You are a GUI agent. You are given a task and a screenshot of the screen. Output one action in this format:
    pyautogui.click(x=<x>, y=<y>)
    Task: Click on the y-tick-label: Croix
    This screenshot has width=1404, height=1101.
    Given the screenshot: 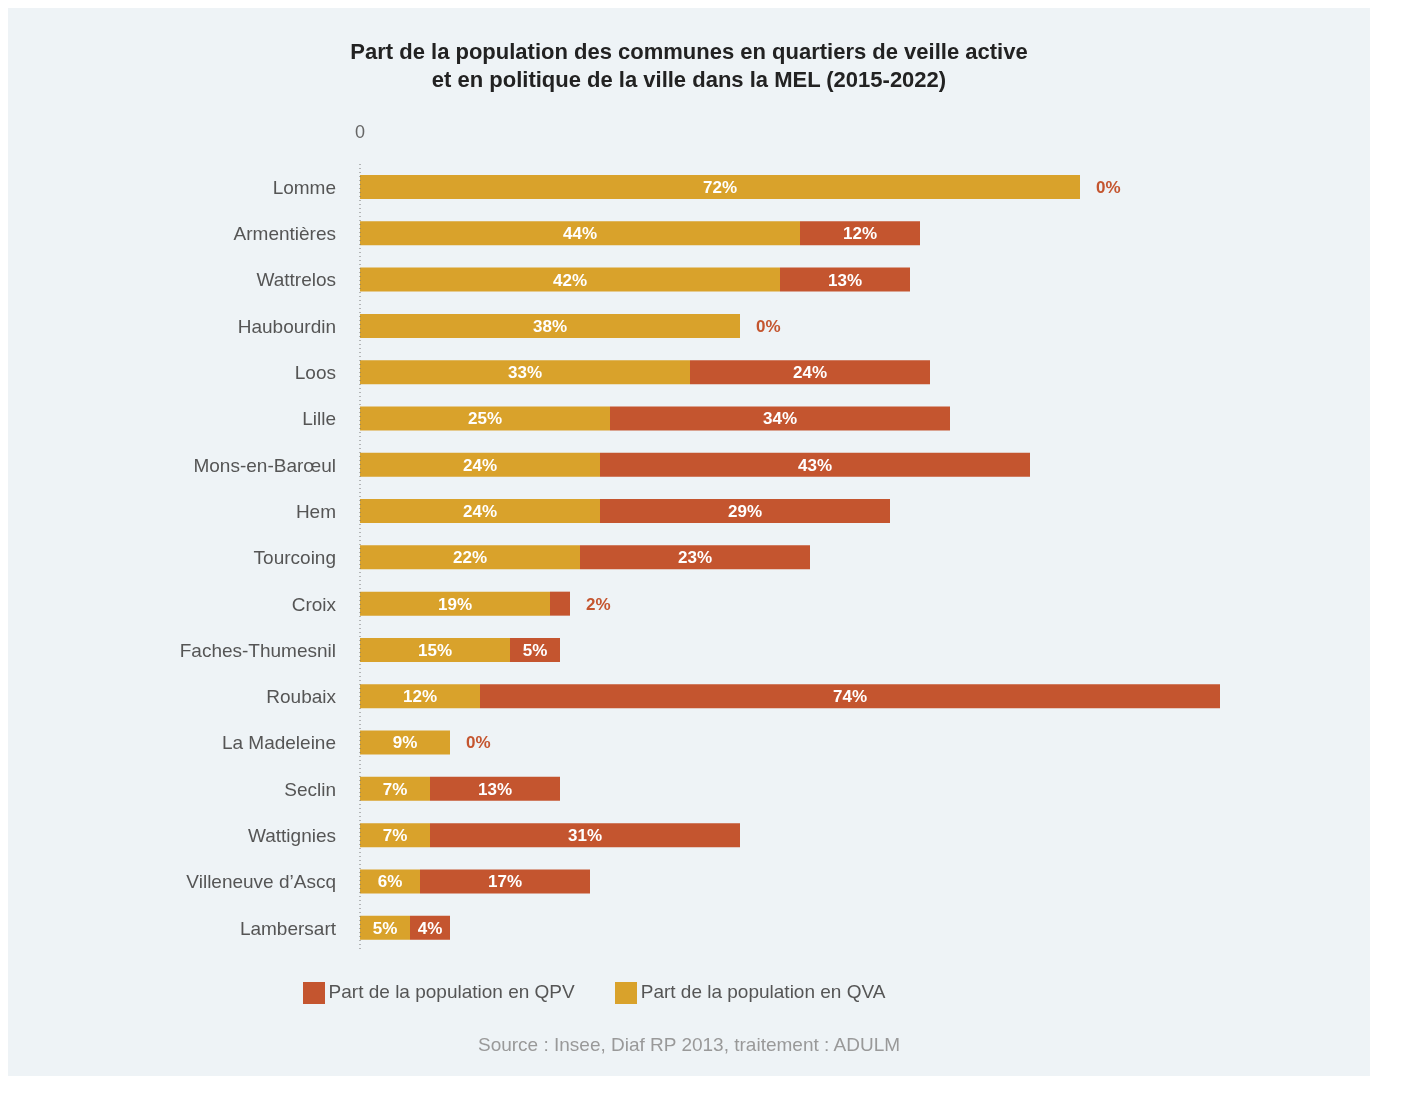 What is the action you would take?
    pyautogui.click(x=314, y=604)
    